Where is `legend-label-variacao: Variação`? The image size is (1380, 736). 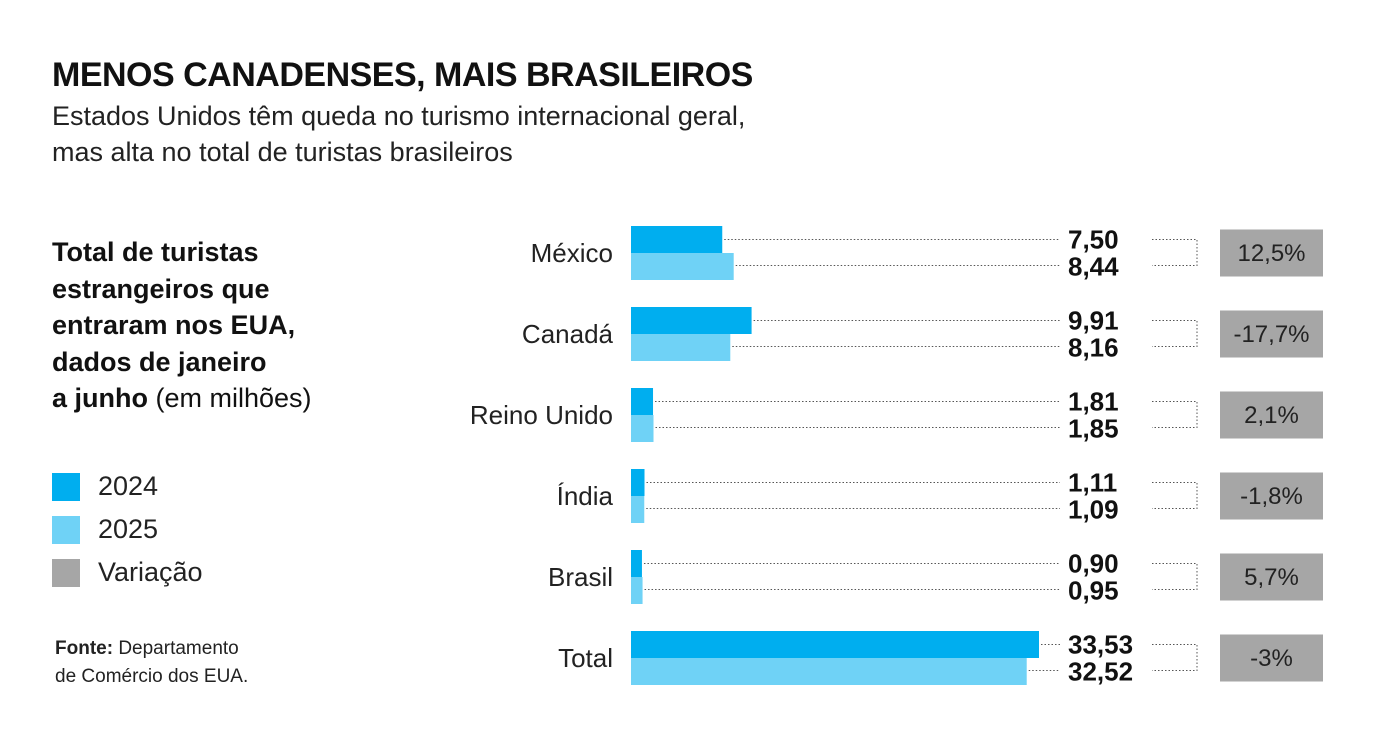 legend-label-variacao: Variação is located at coordinates (150, 572).